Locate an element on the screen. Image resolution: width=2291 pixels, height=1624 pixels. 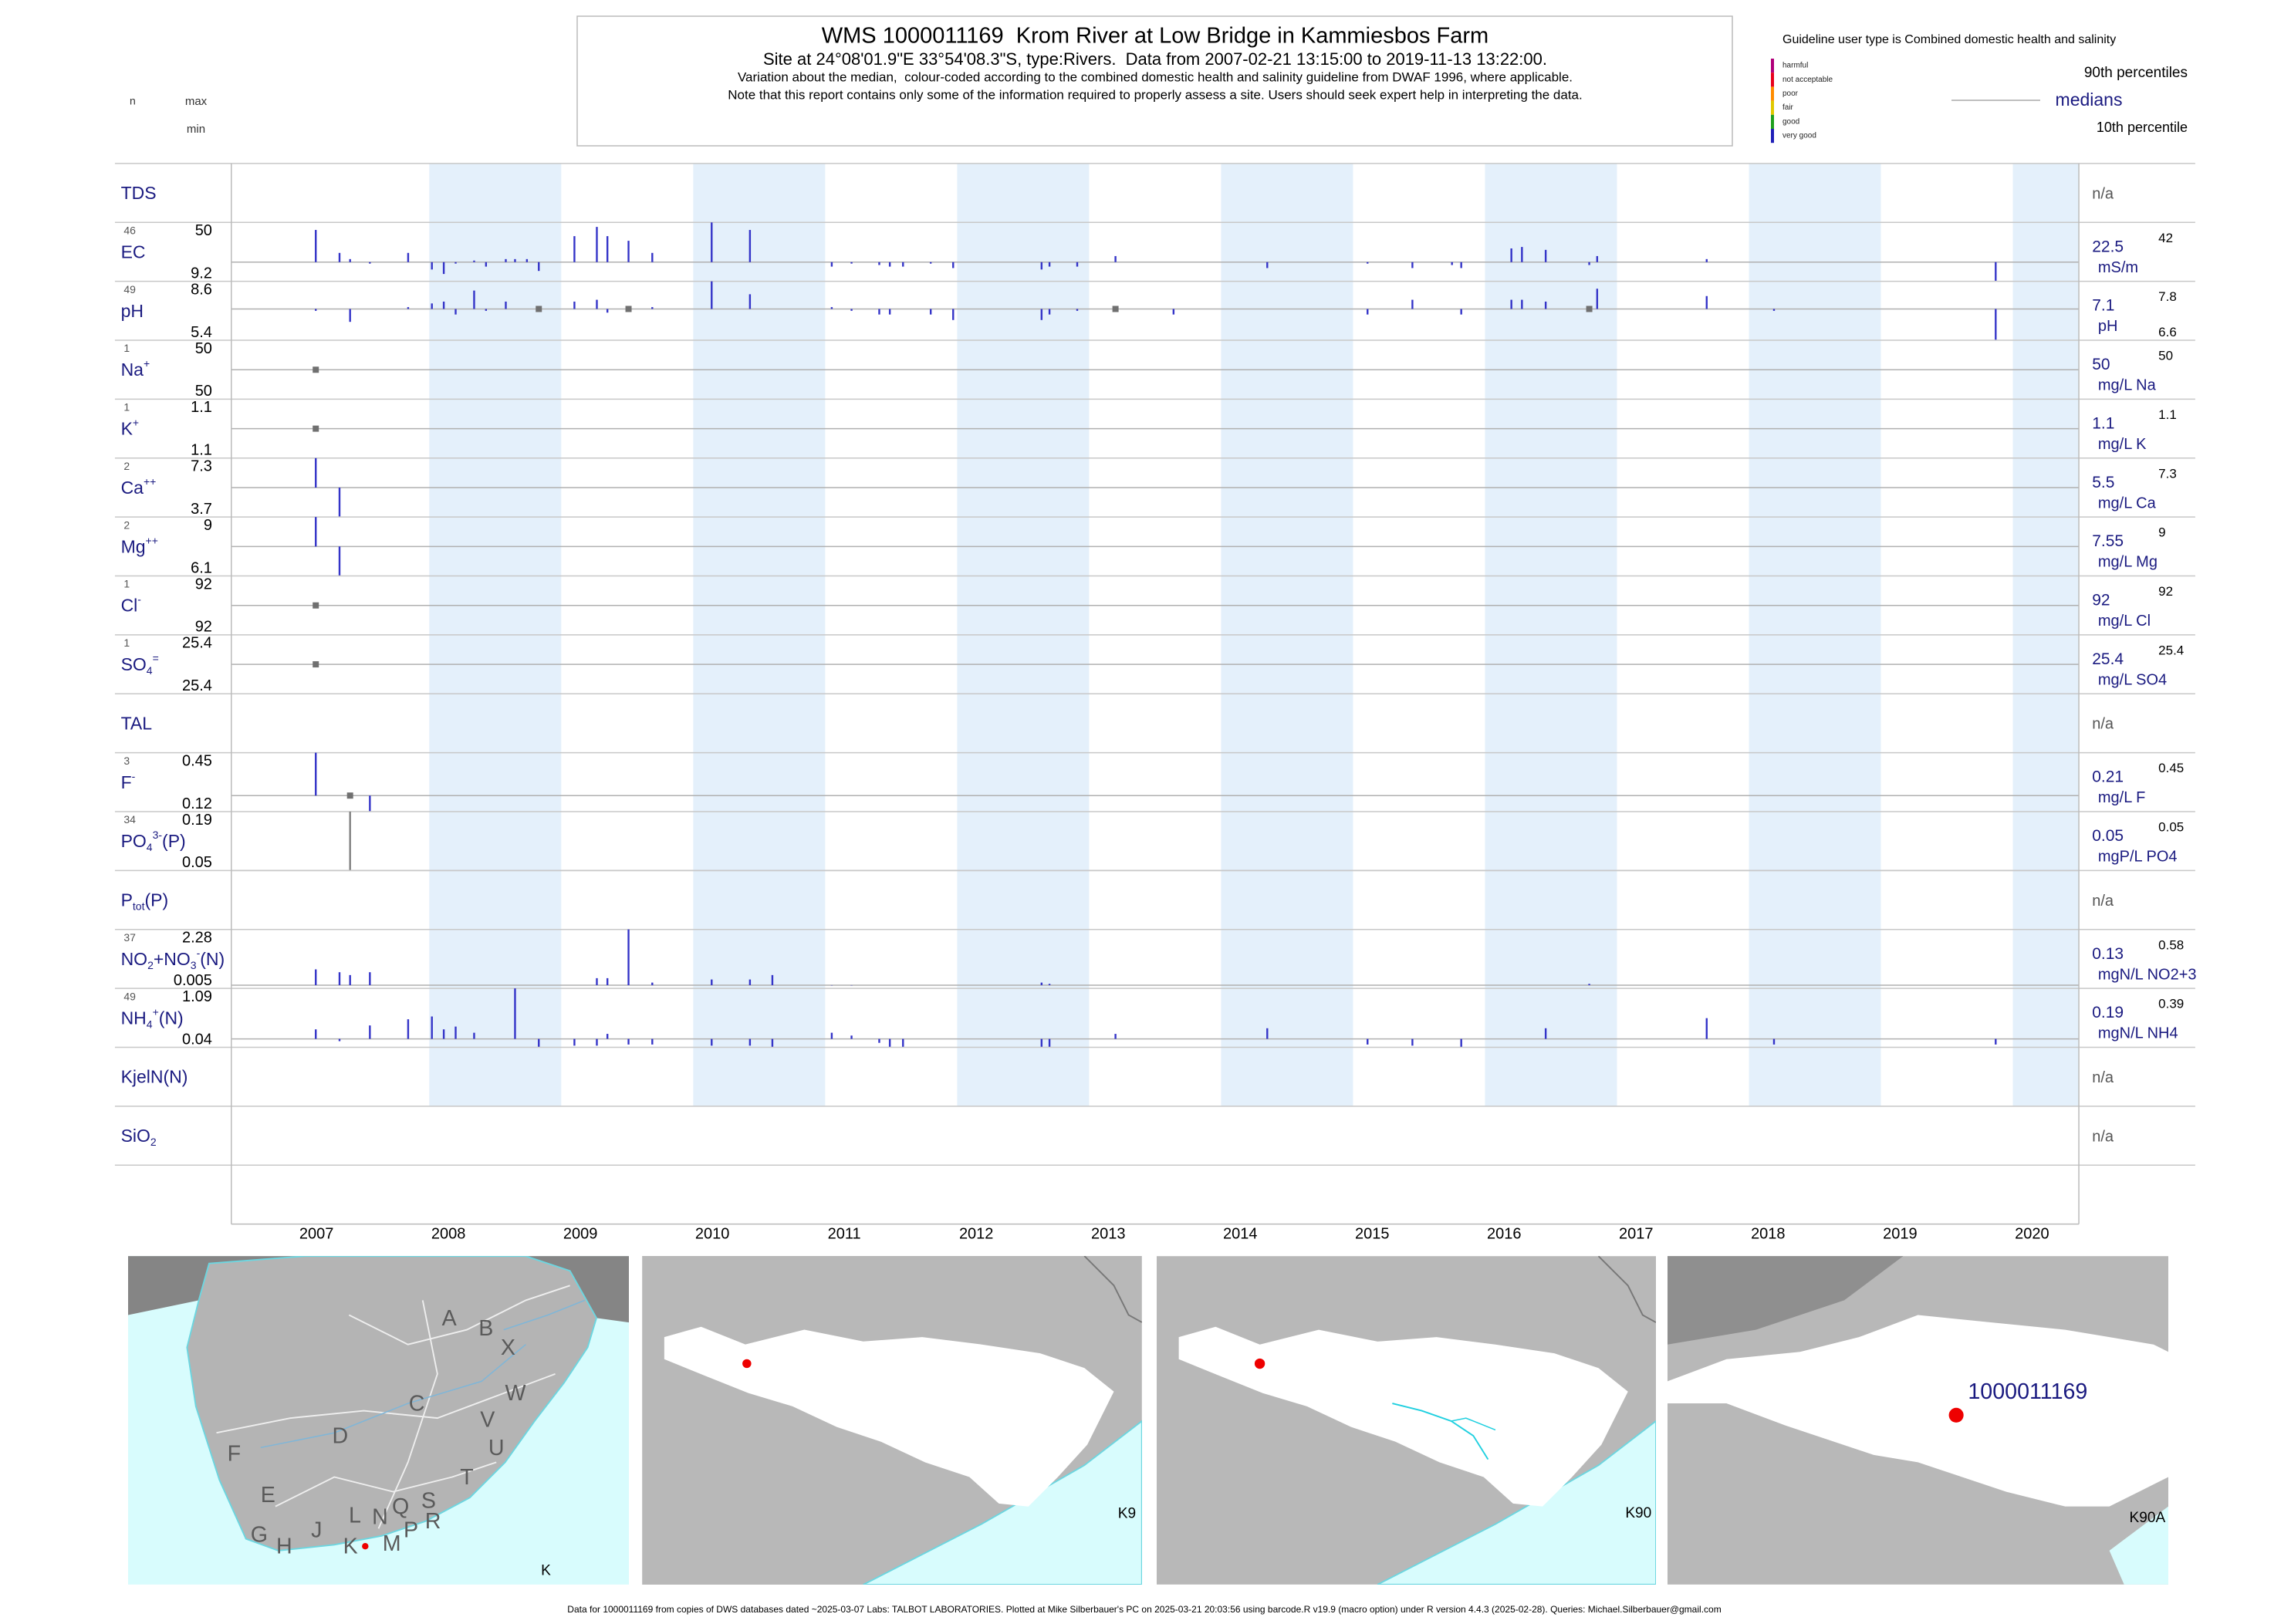
legend-label: very good is located at coordinates (1799, 136).